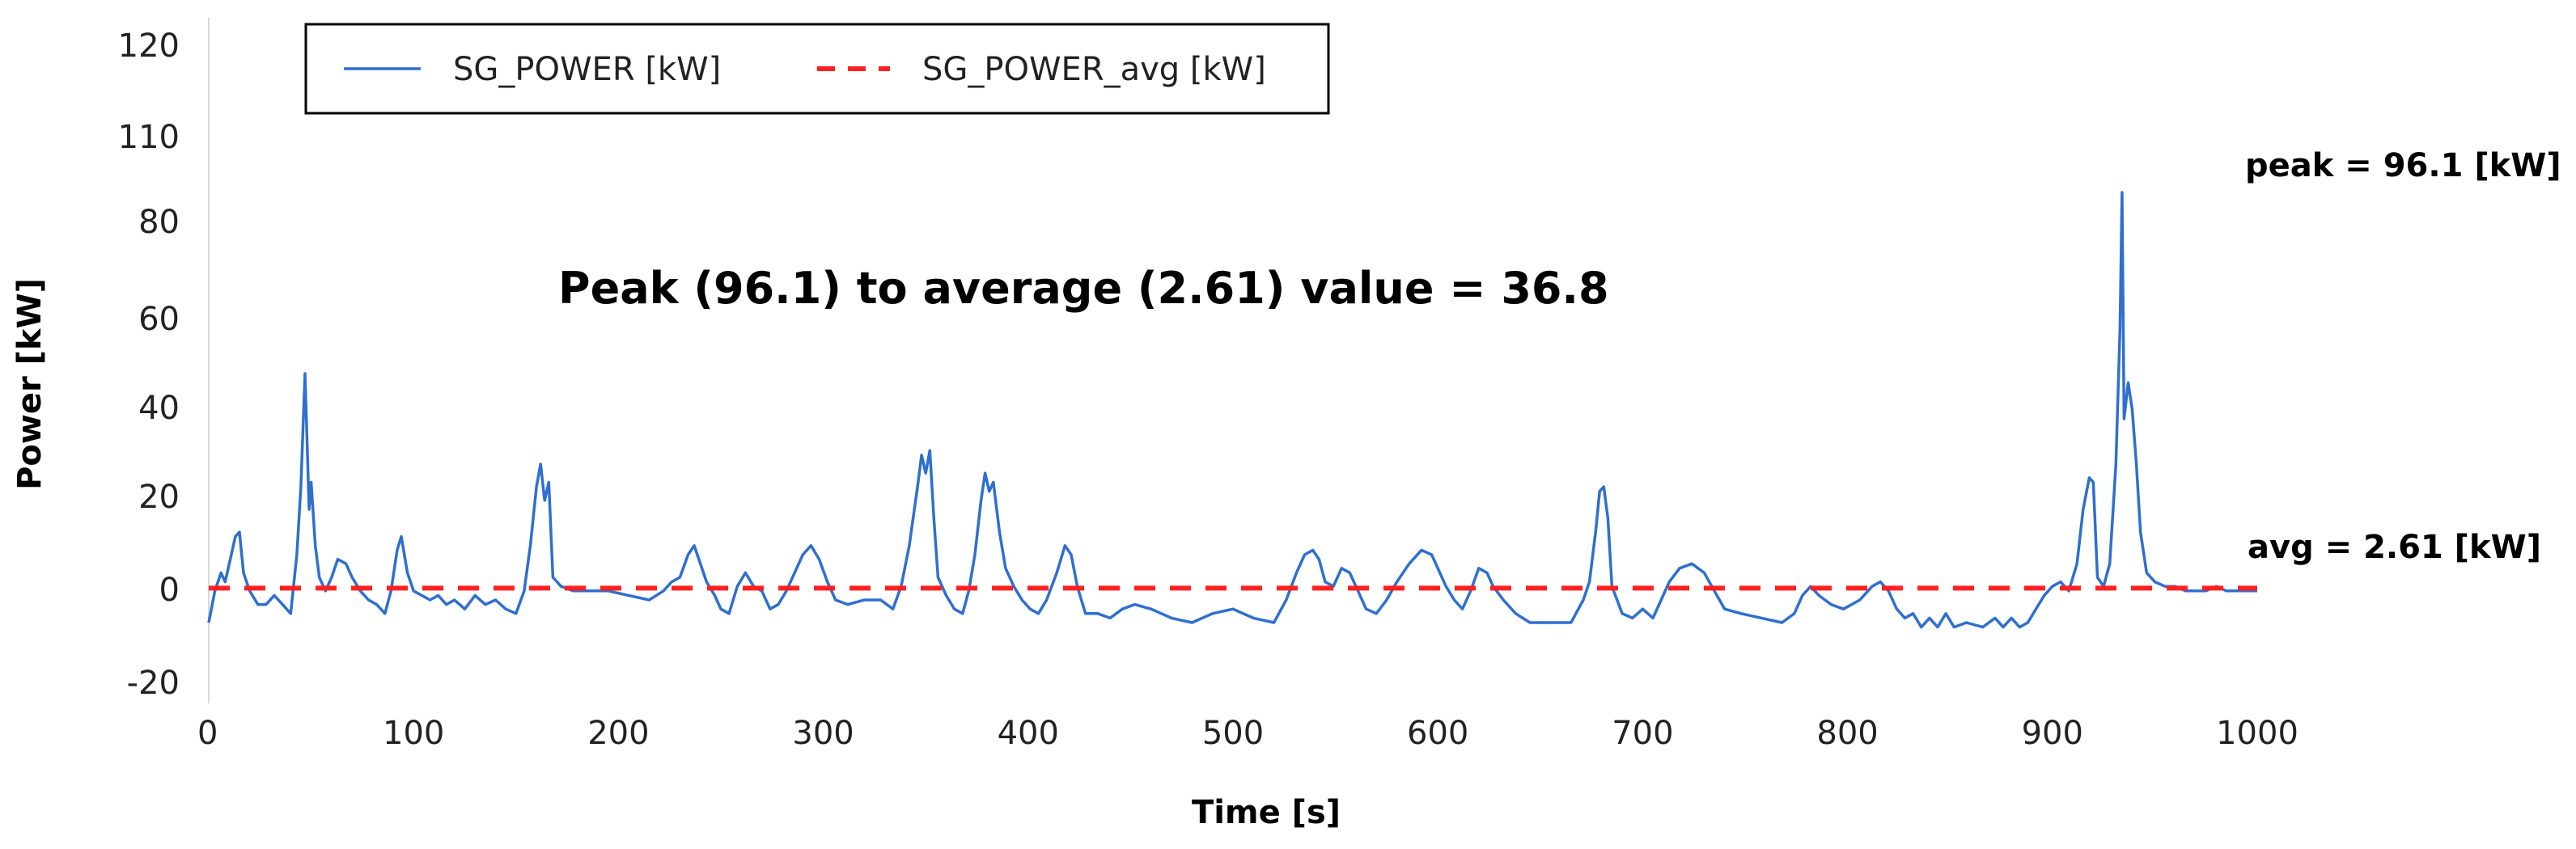  Describe the element at coordinates (823, 733) in the screenshot. I see `x-tick-label: 300` at that location.